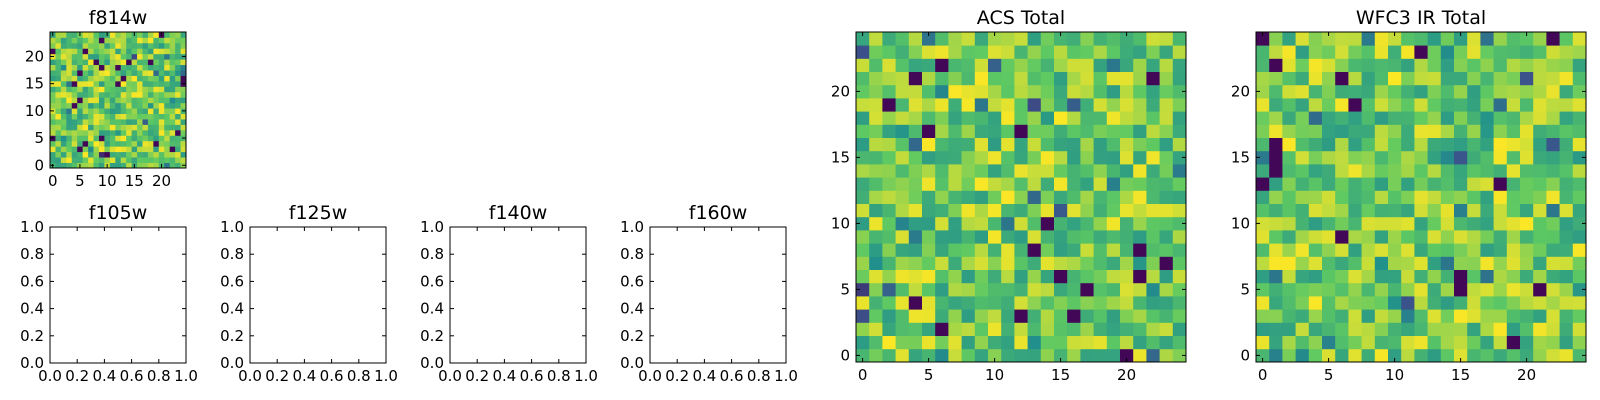 The image size is (1600, 400). What do you see at coordinates (786, 376) in the screenshot?
I see `x-tick-label: 1.0` at bounding box center [786, 376].